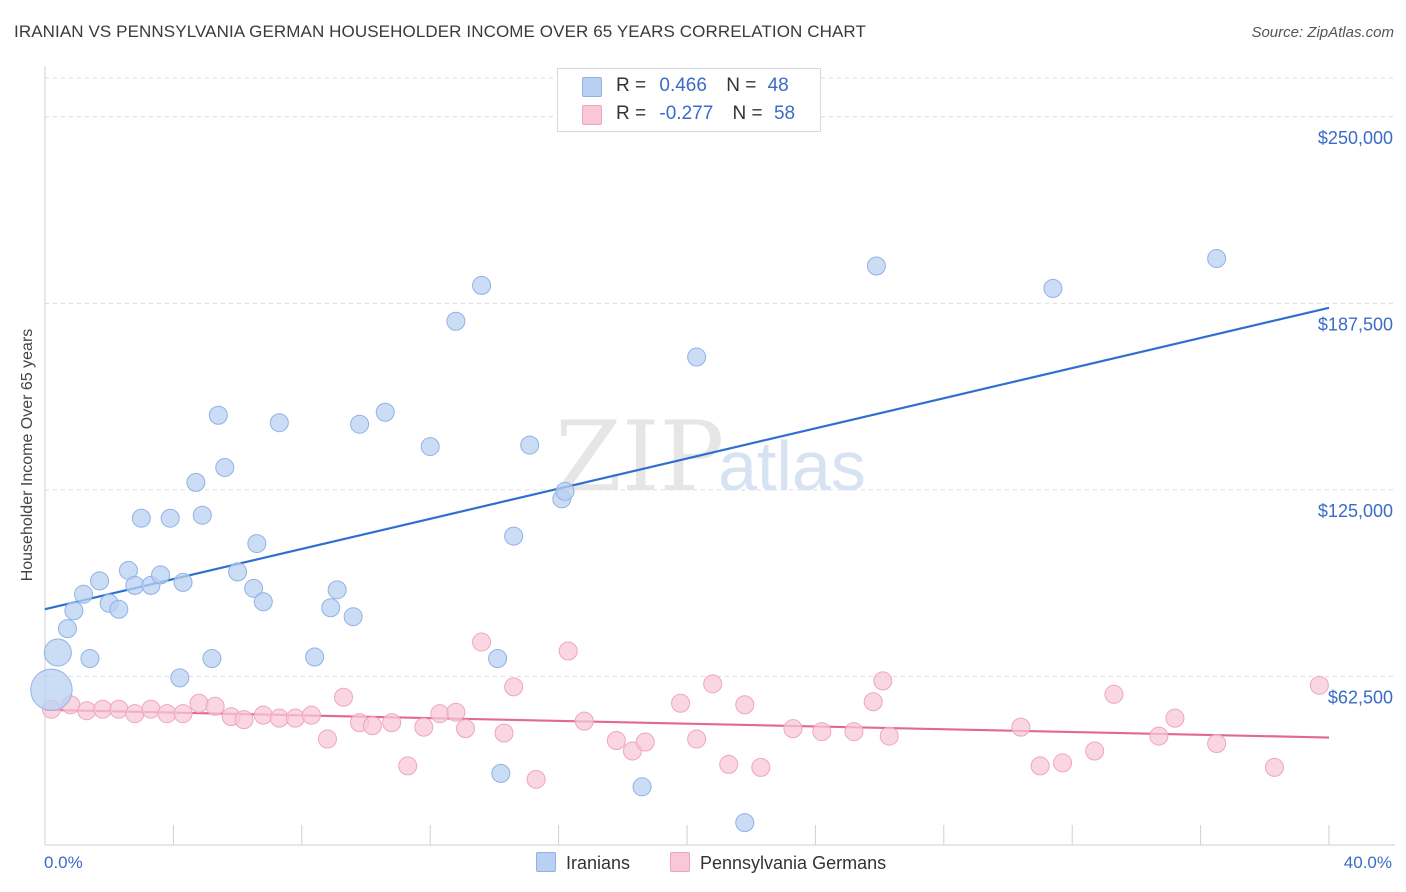 This screenshot has height=892, width=1406. Describe the element at coordinates (793, 863) in the screenshot. I see `legend-label-pennsylvania-germans: Pennsylvania Germans` at that location.